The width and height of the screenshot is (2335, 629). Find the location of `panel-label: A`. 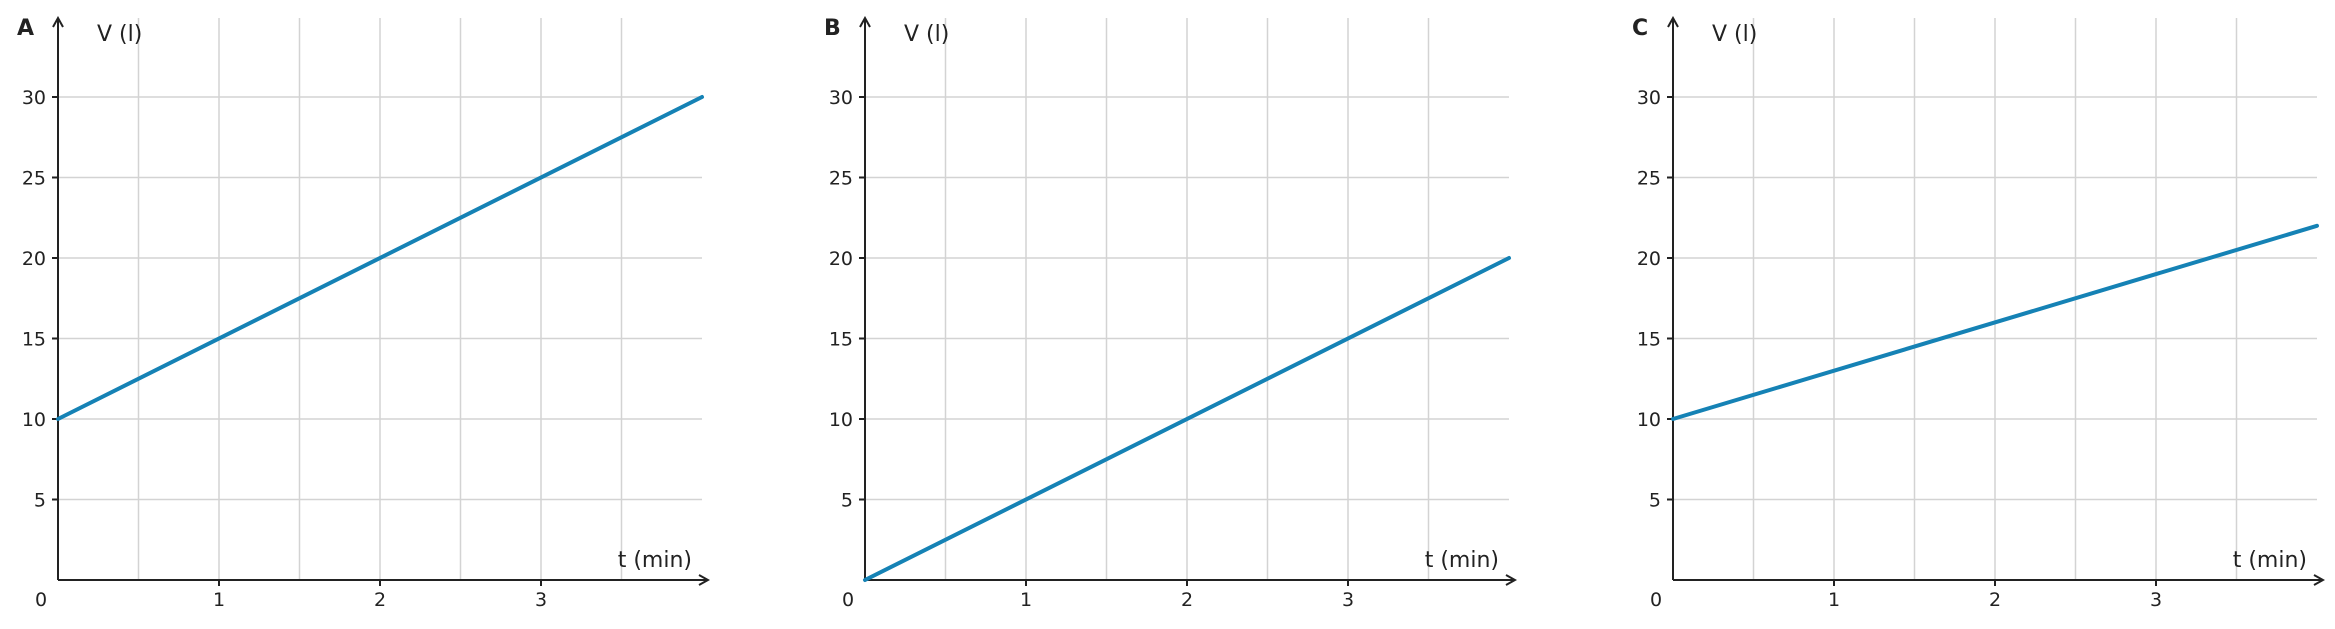

panel-label: A is located at coordinates (25, 28).